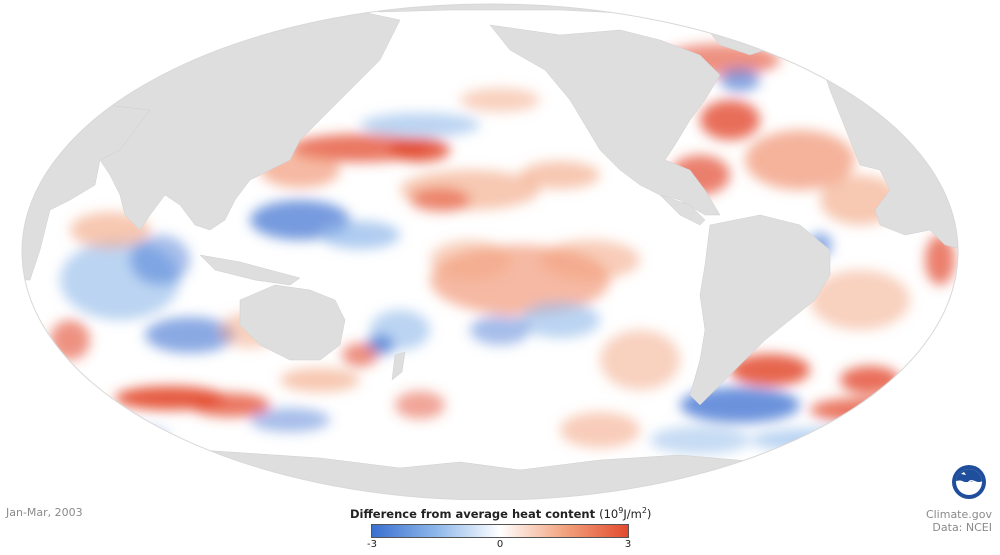 This screenshot has height=555, width=1000. What do you see at coordinates (605, 120) in the screenshot?
I see `north-america-land` at bounding box center [605, 120].